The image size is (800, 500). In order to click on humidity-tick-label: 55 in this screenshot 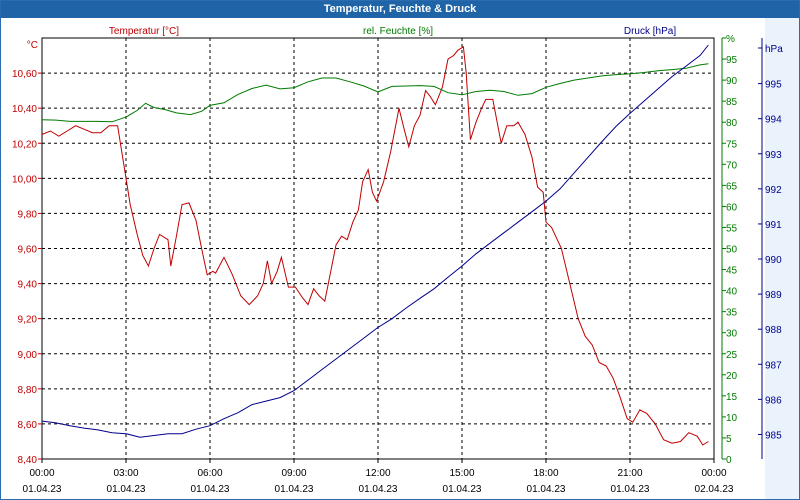, I will do `click(732, 228)`.